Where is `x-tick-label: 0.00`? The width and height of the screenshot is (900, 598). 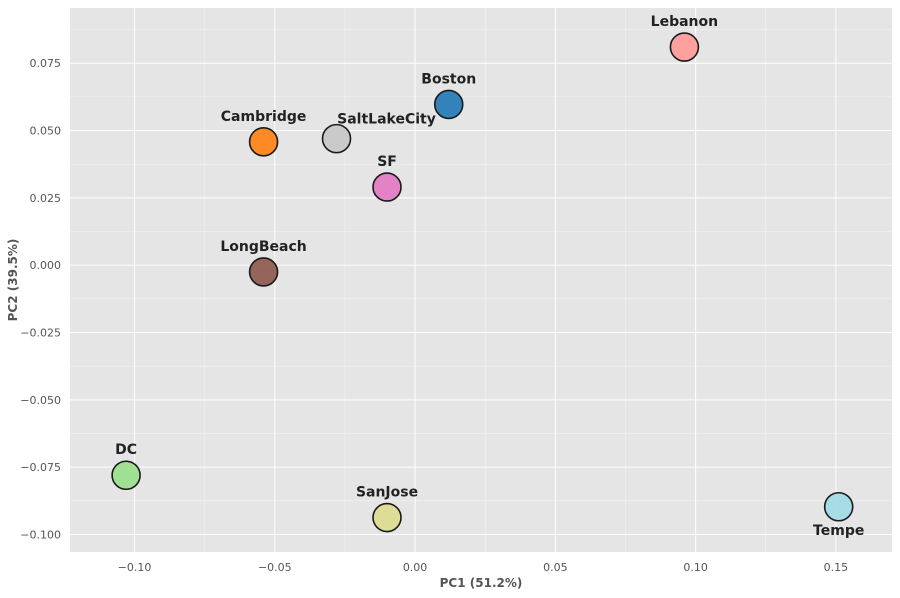 x-tick-label: 0.00 is located at coordinates (415, 567).